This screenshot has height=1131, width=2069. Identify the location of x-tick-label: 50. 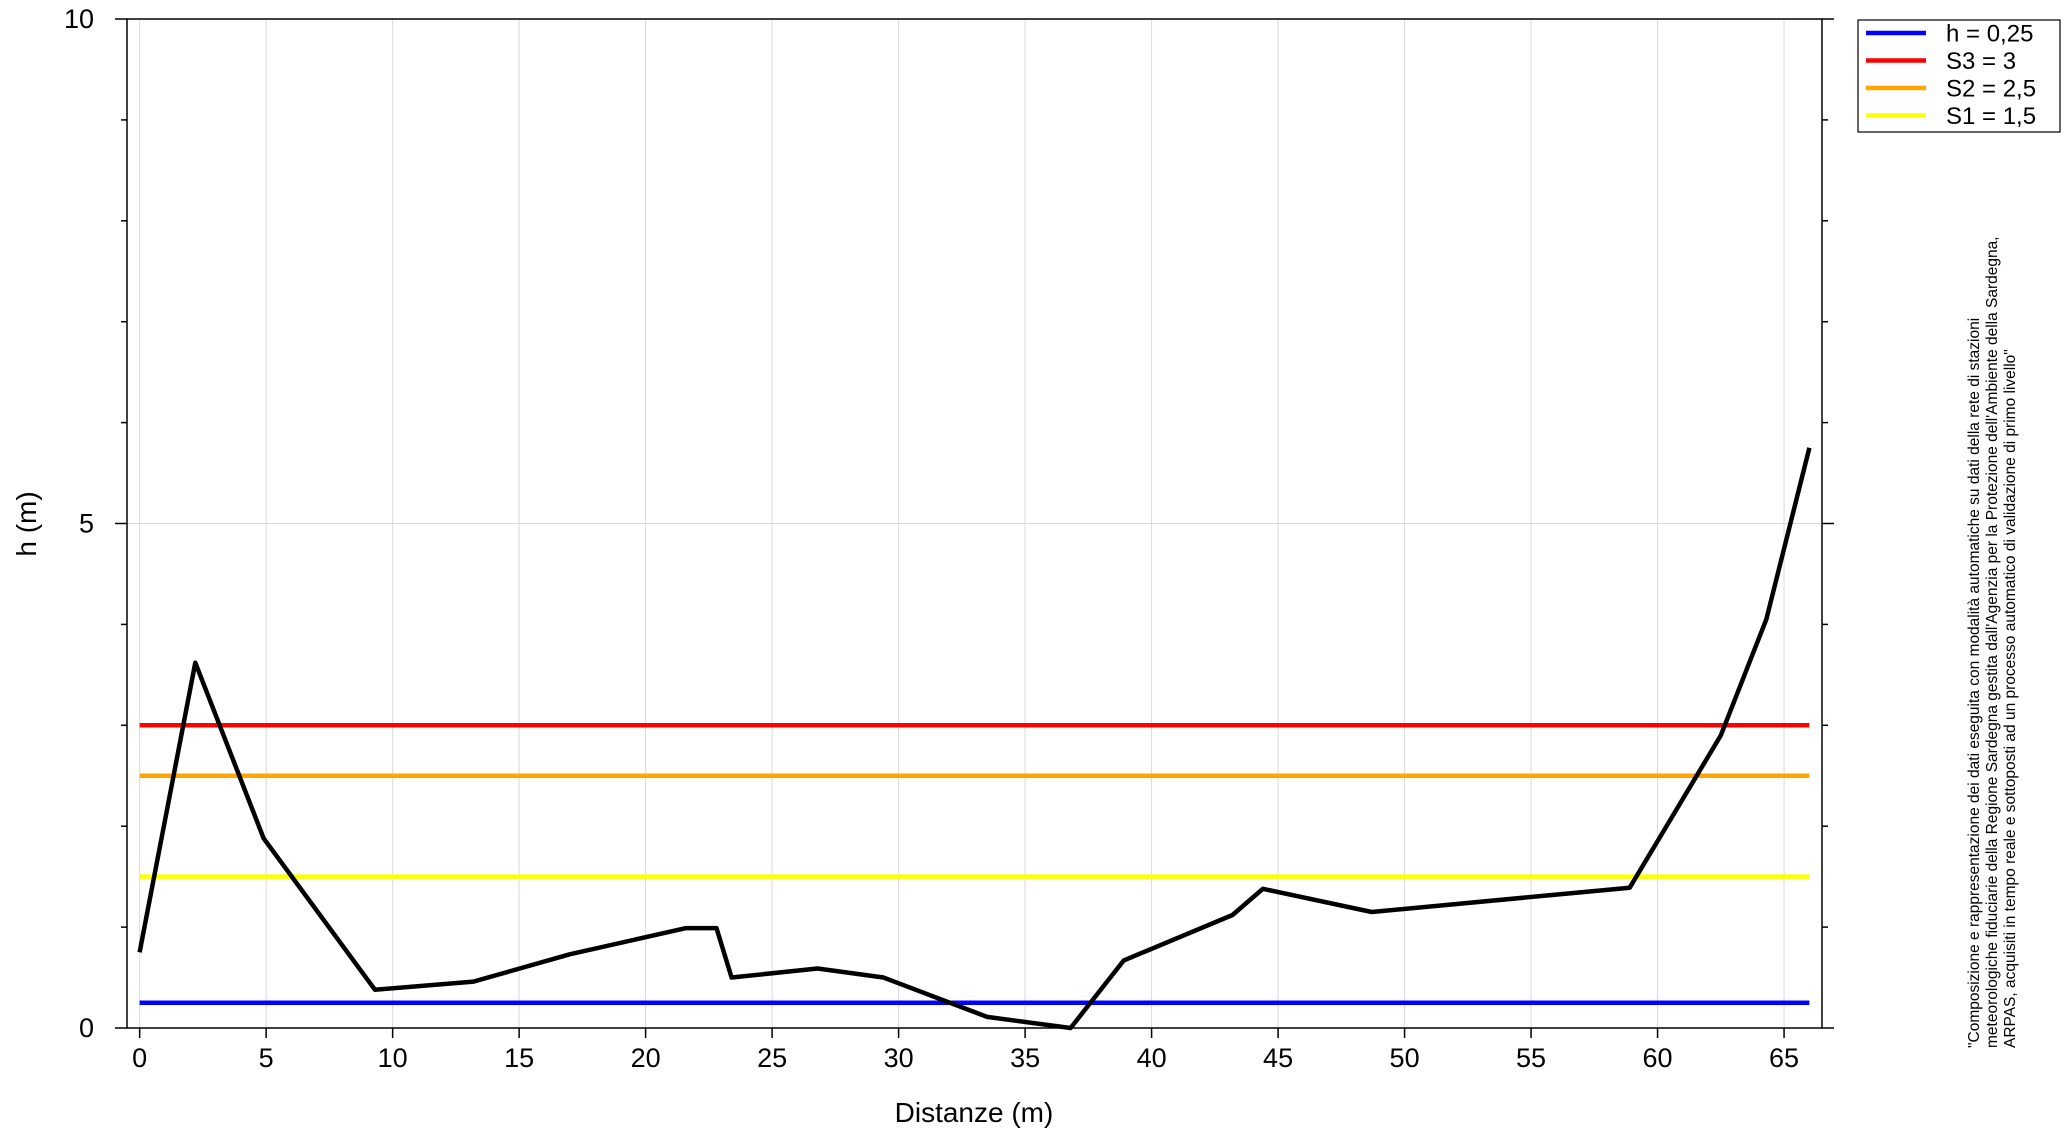
(1405, 1058).